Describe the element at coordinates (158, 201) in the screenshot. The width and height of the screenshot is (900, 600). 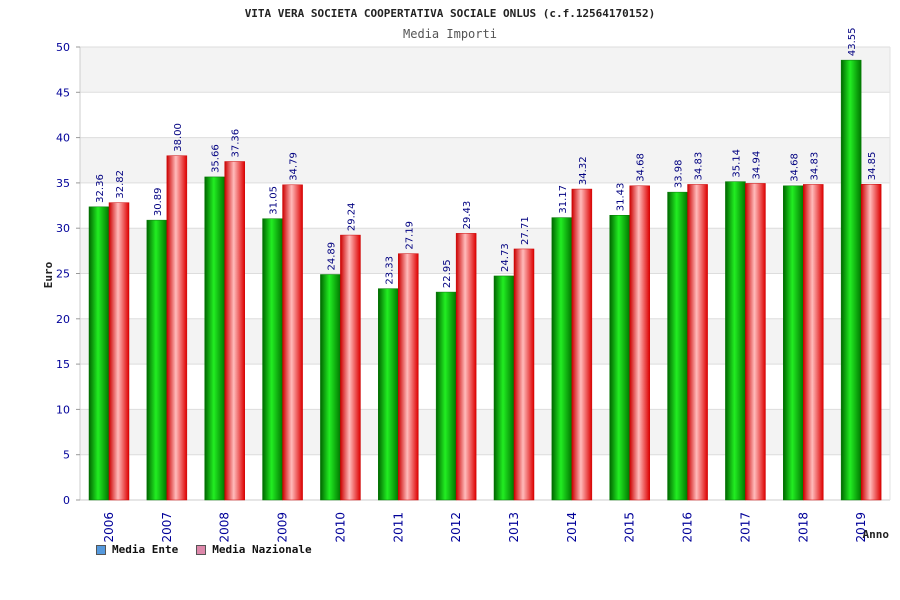
I see `value-label: 30.89` at that location.